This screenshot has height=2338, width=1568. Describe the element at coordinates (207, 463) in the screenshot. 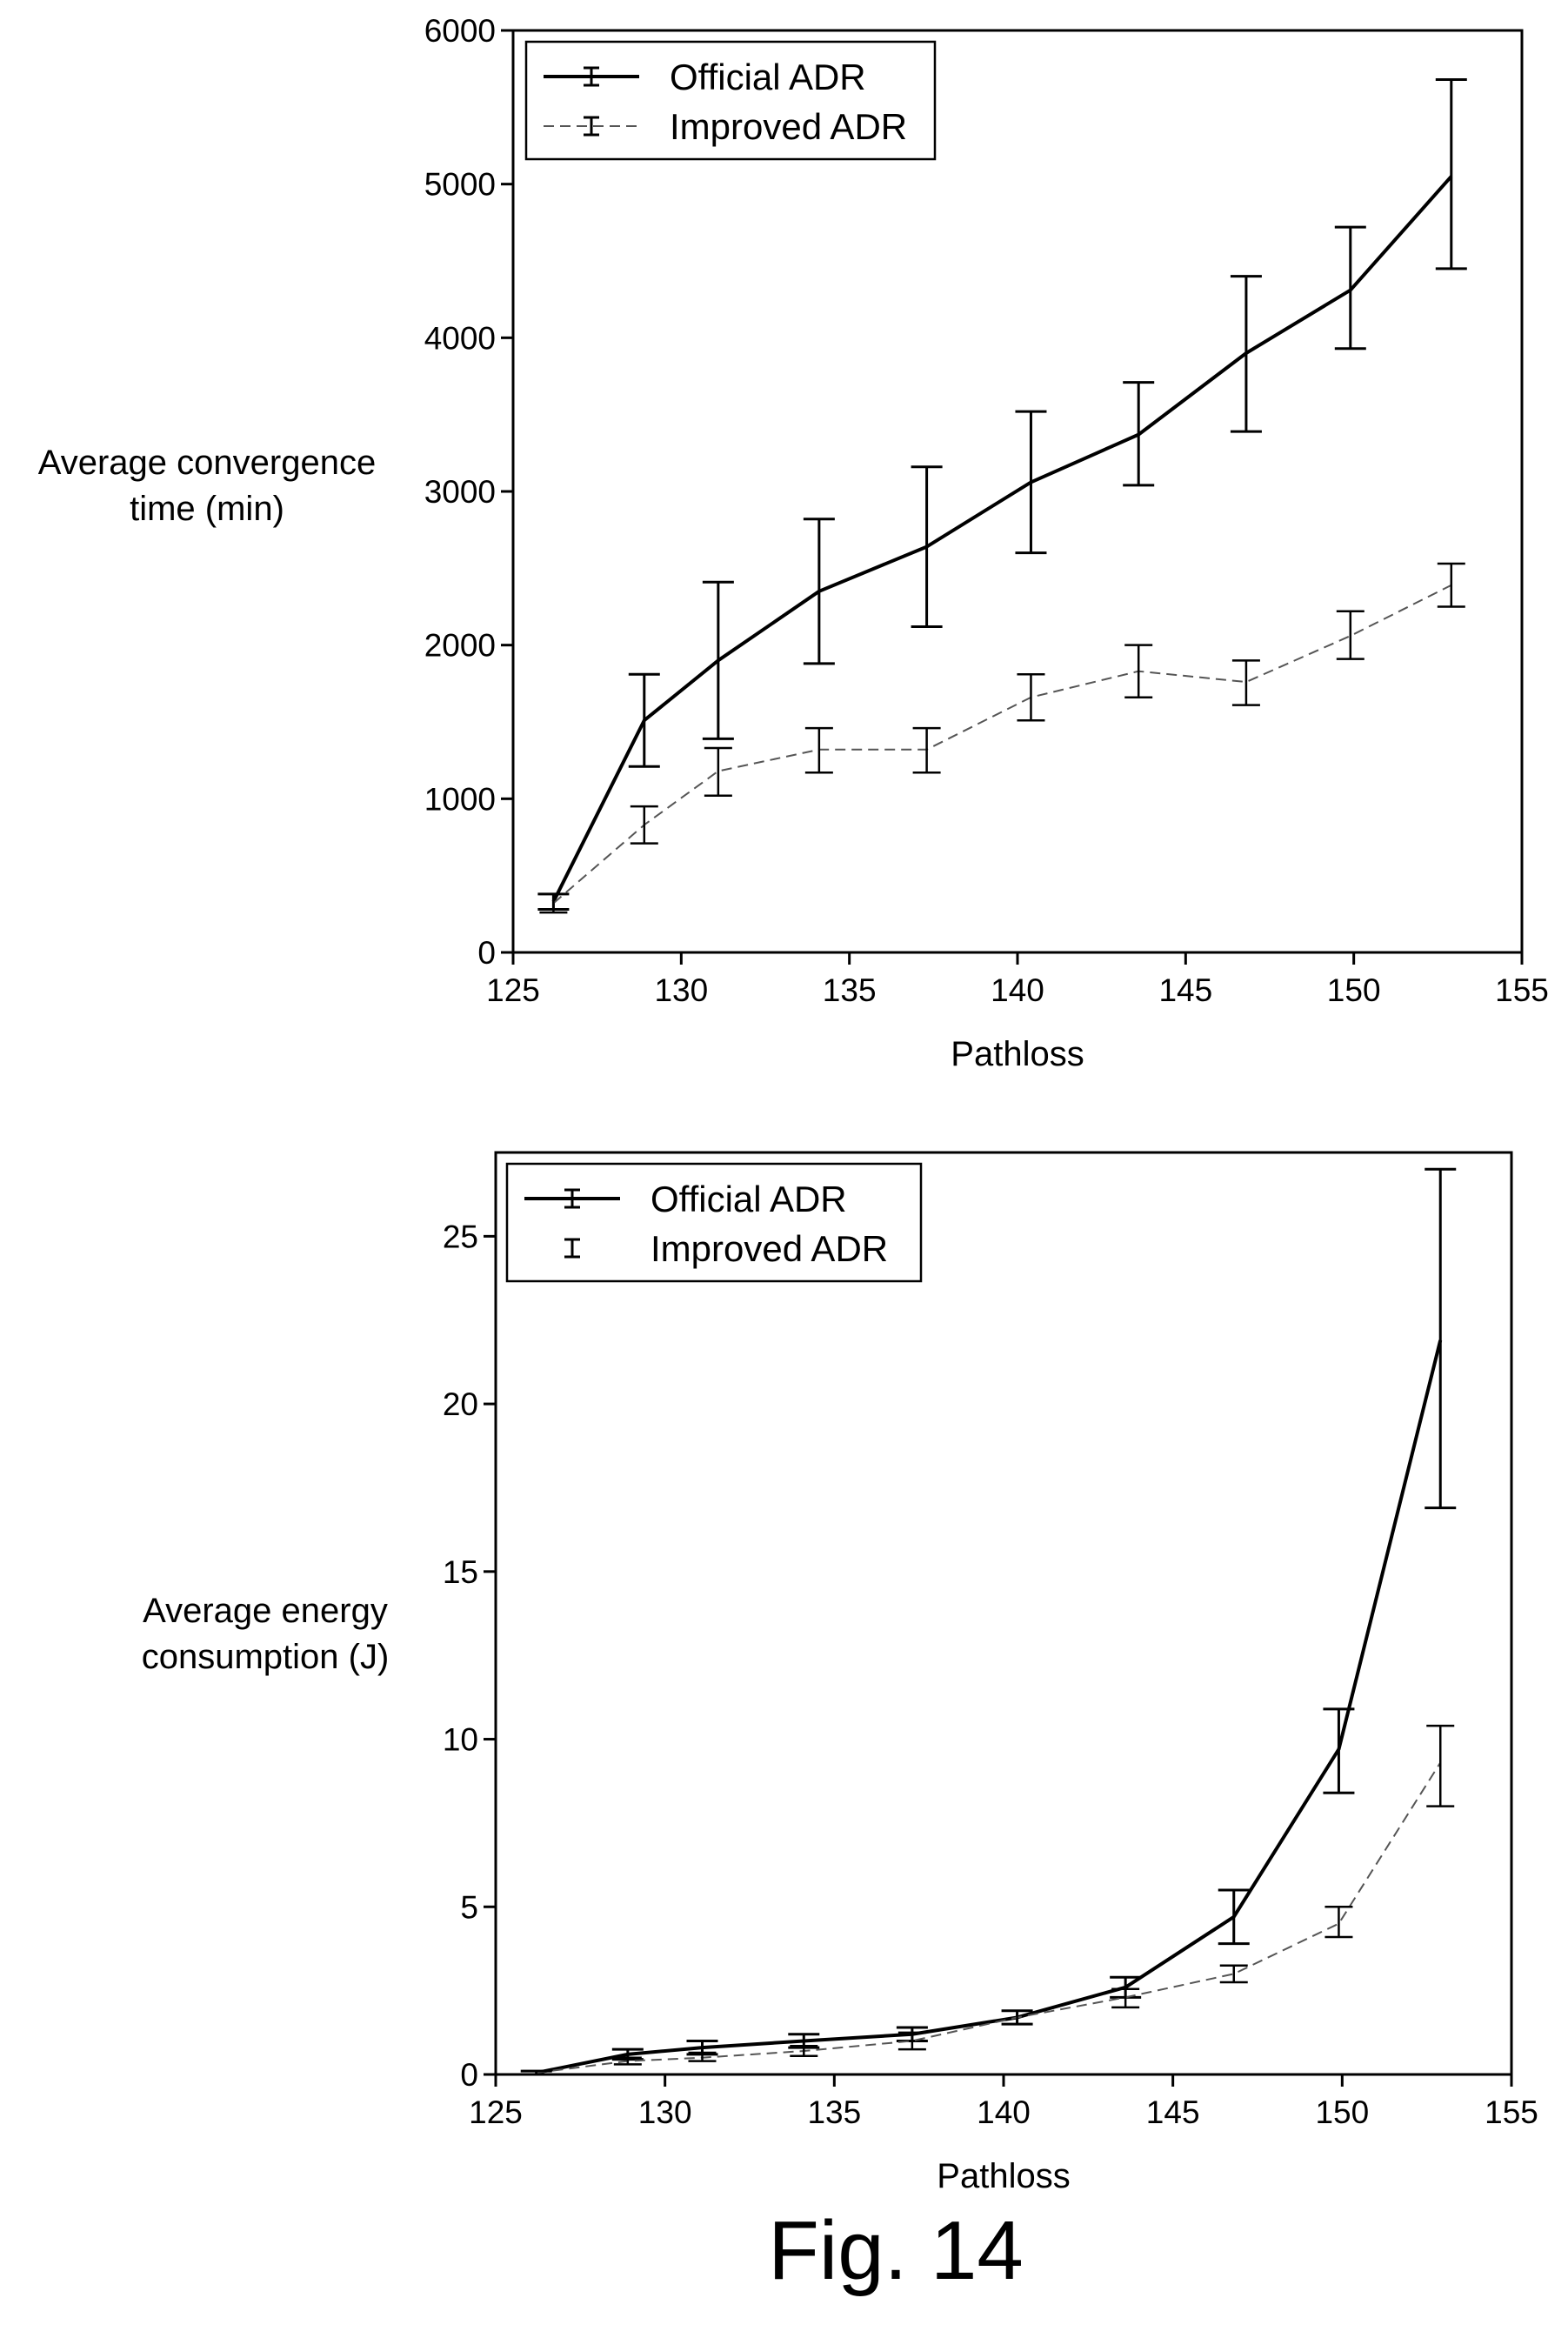

I see `y-axis-title-line: Average convergence` at that location.